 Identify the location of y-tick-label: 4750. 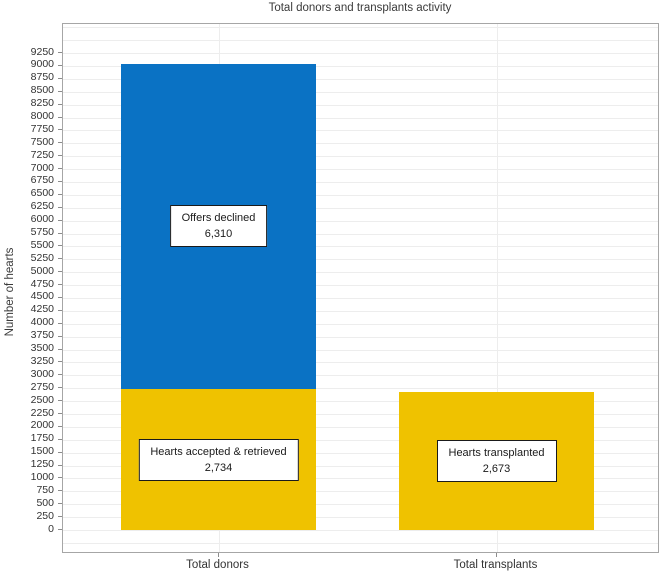
(42, 283).